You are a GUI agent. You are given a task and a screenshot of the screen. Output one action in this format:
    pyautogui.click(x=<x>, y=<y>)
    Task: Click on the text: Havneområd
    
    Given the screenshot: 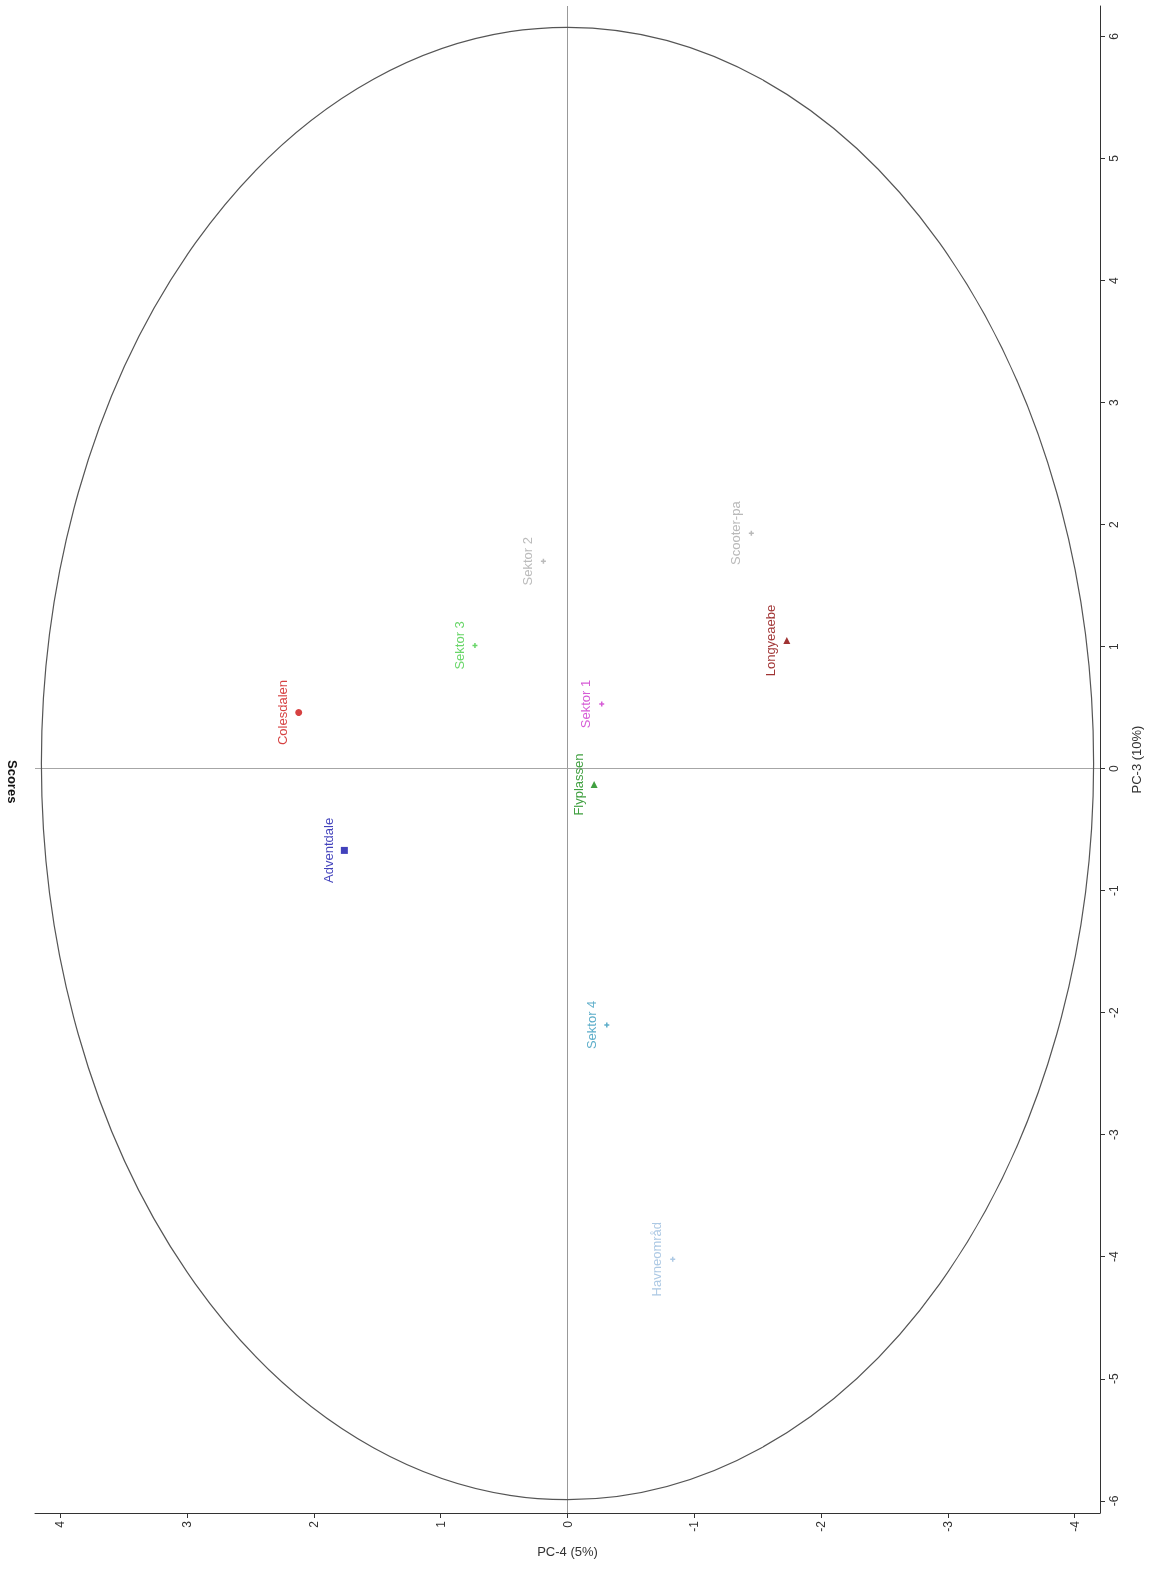 What is the action you would take?
    pyautogui.click(x=657, y=1259)
    